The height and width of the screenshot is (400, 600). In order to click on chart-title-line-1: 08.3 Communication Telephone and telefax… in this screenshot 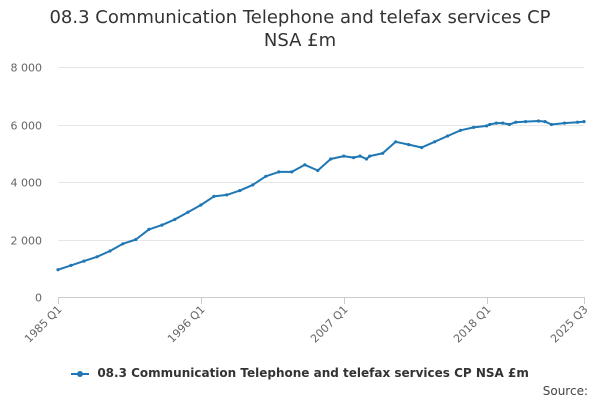, I will do `click(300, 17)`.